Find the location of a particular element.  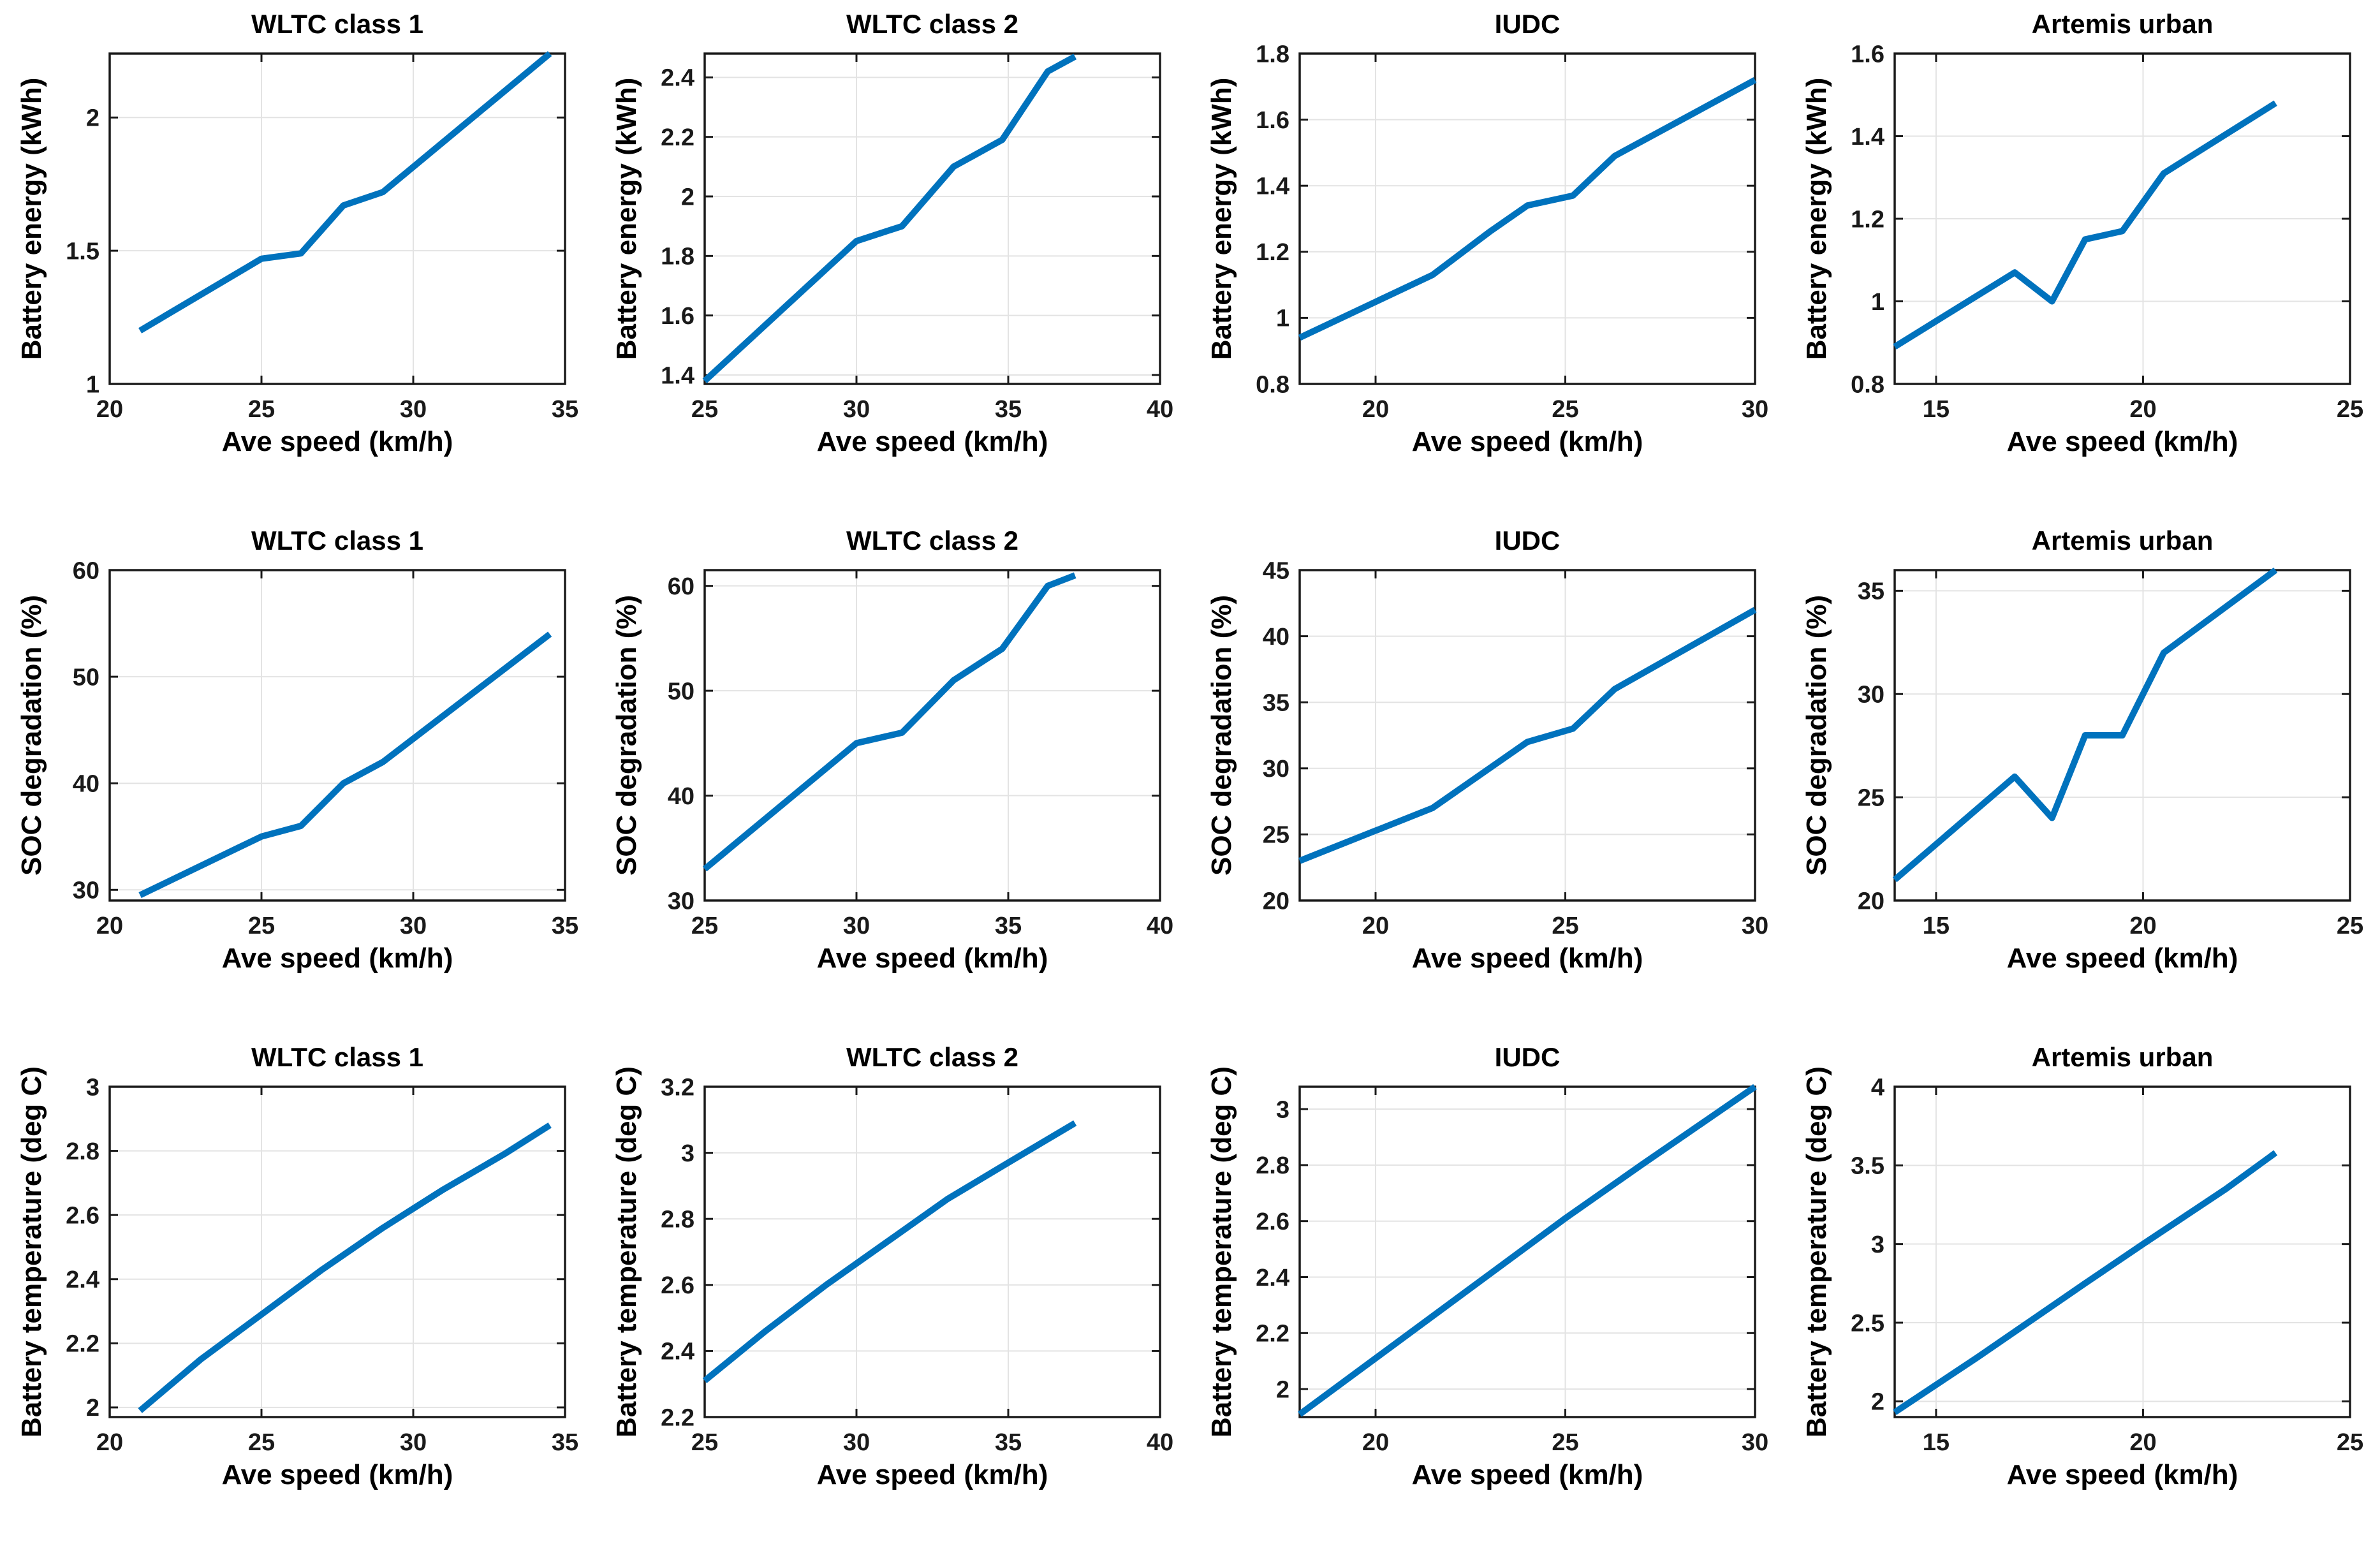

plot-area: 25 30 35 40 1.4 1.6 1.8 2 2.2 2.4 is located at coordinates (917, 237).